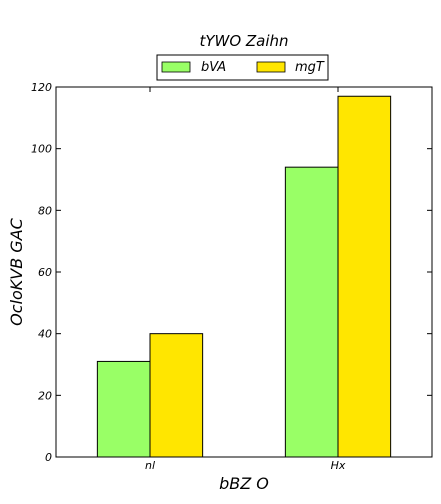  Describe the element at coordinates (123, 409) in the screenshot. I see `bar-bVA-nl` at that location.